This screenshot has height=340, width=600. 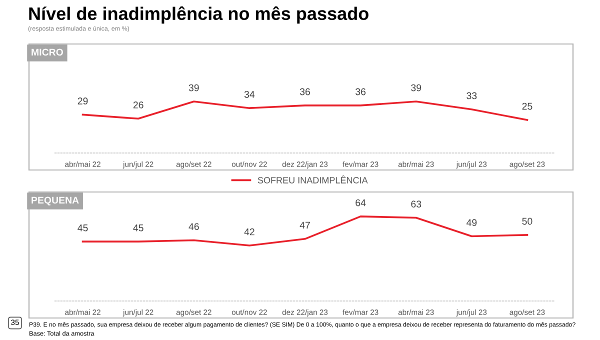 What do you see at coordinates (527, 221) in the screenshot?
I see `data-label: 50` at bounding box center [527, 221].